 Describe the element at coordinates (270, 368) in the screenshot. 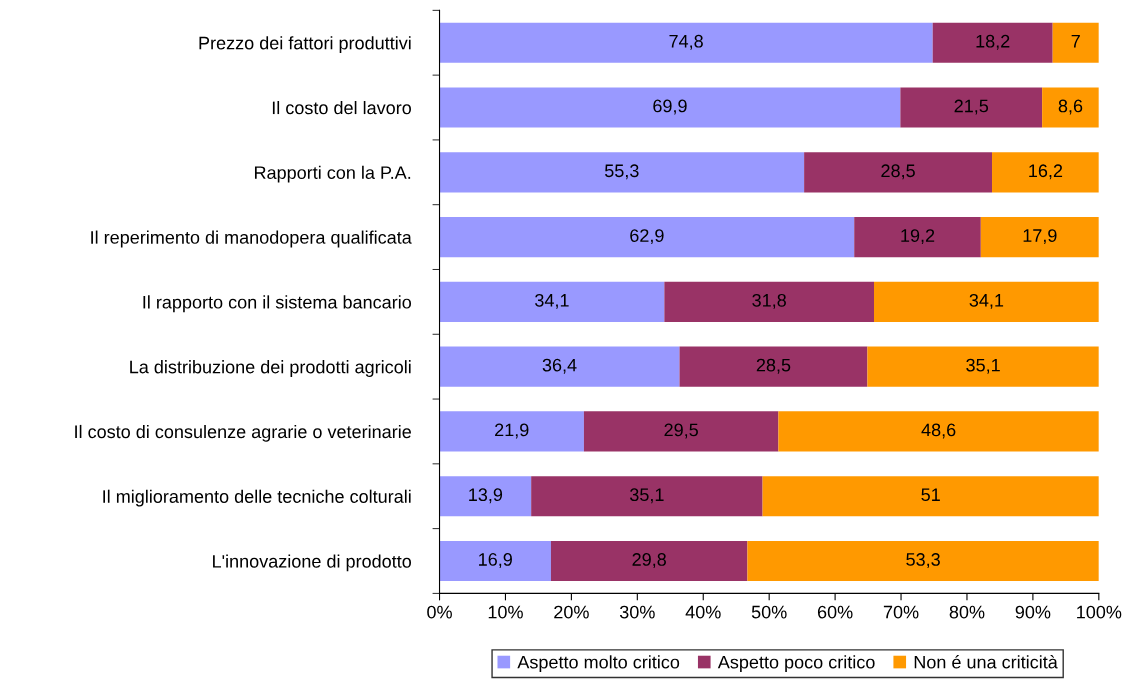

I see `y-tick-label: La distribuzione dei prodotti agricoli` at that location.